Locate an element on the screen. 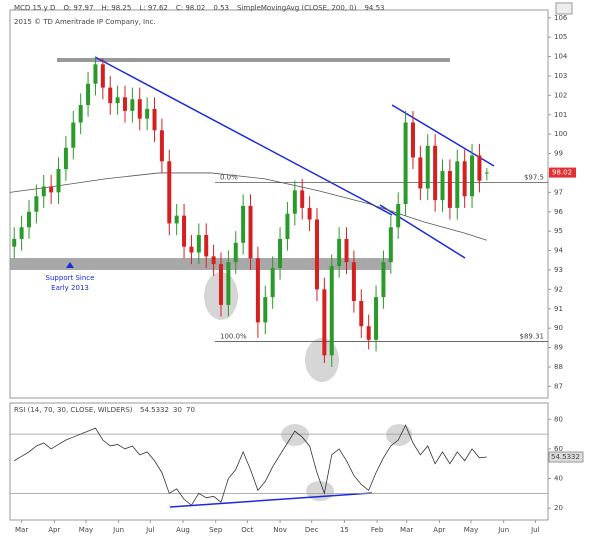 This screenshot has height=538, width=603. y-tick-label: 91 is located at coordinates (558, 309).